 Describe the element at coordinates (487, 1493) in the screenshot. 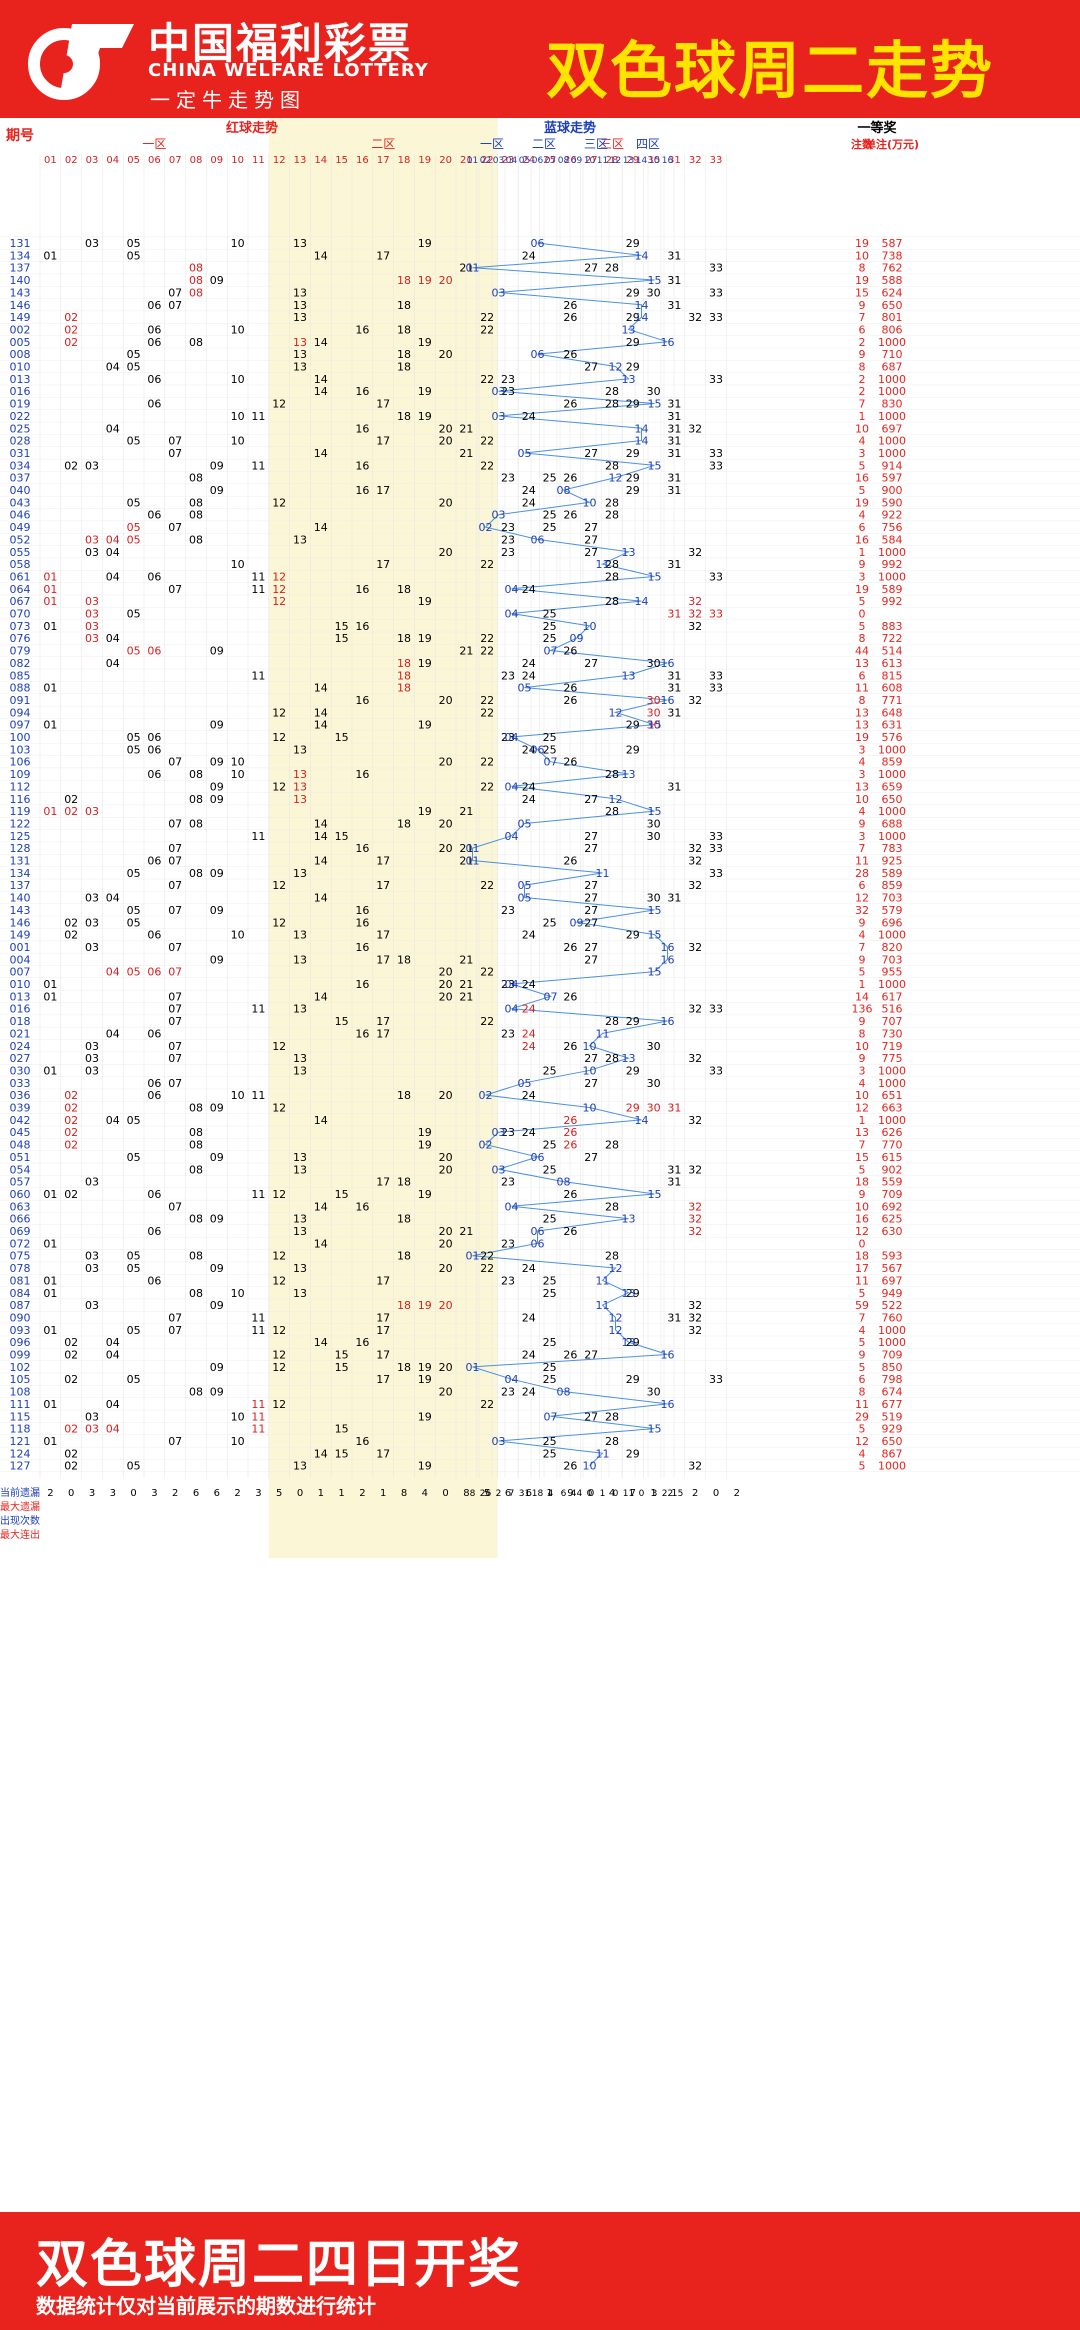

I see `stats-red-current: 5` at that location.